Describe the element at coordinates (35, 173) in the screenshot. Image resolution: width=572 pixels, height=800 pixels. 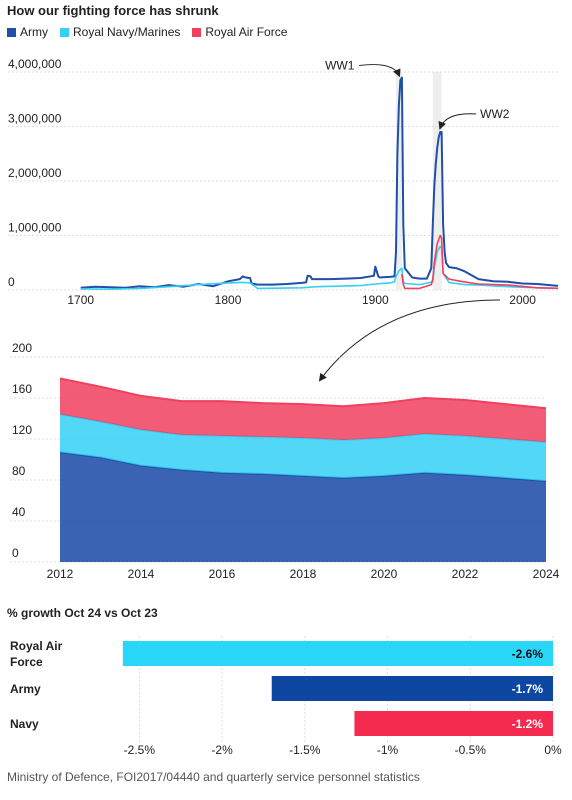
I see `y-tick-label: 2,000,000` at that location.